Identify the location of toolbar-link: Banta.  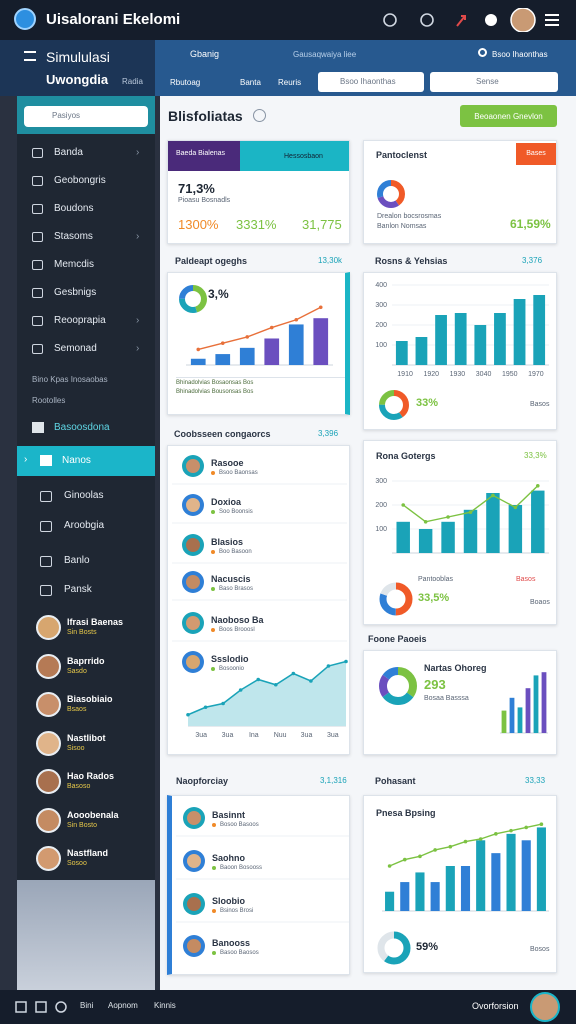
(250, 82).